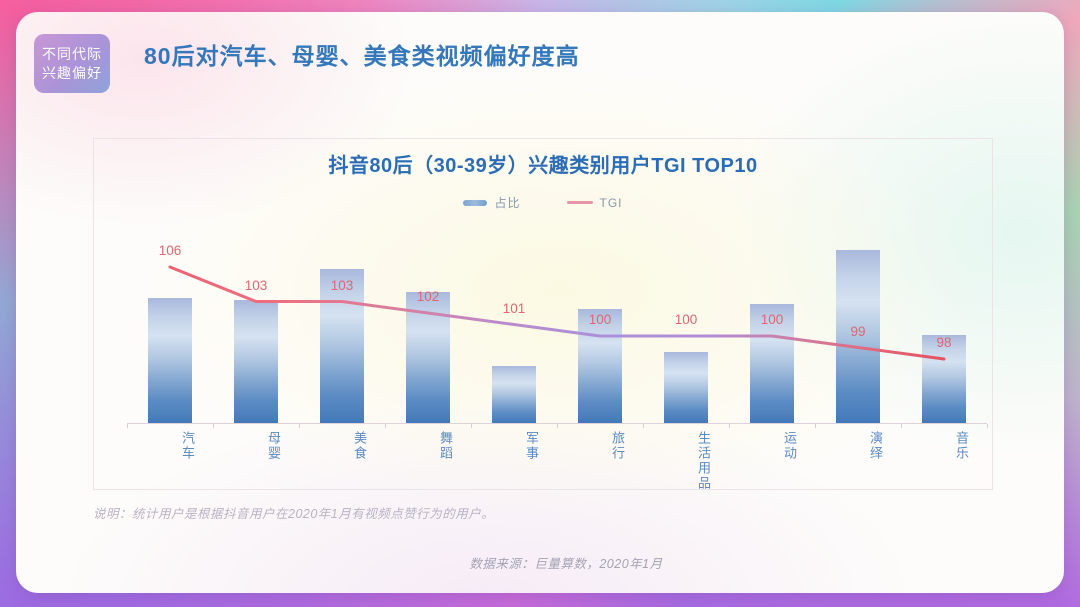 Image resolution: width=1080 pixels, height=607 pixels. What do you see at coordinates (170, 250) in the screenshot?
I see `tgi-value-label: 106` at bounding box center [170, 250].